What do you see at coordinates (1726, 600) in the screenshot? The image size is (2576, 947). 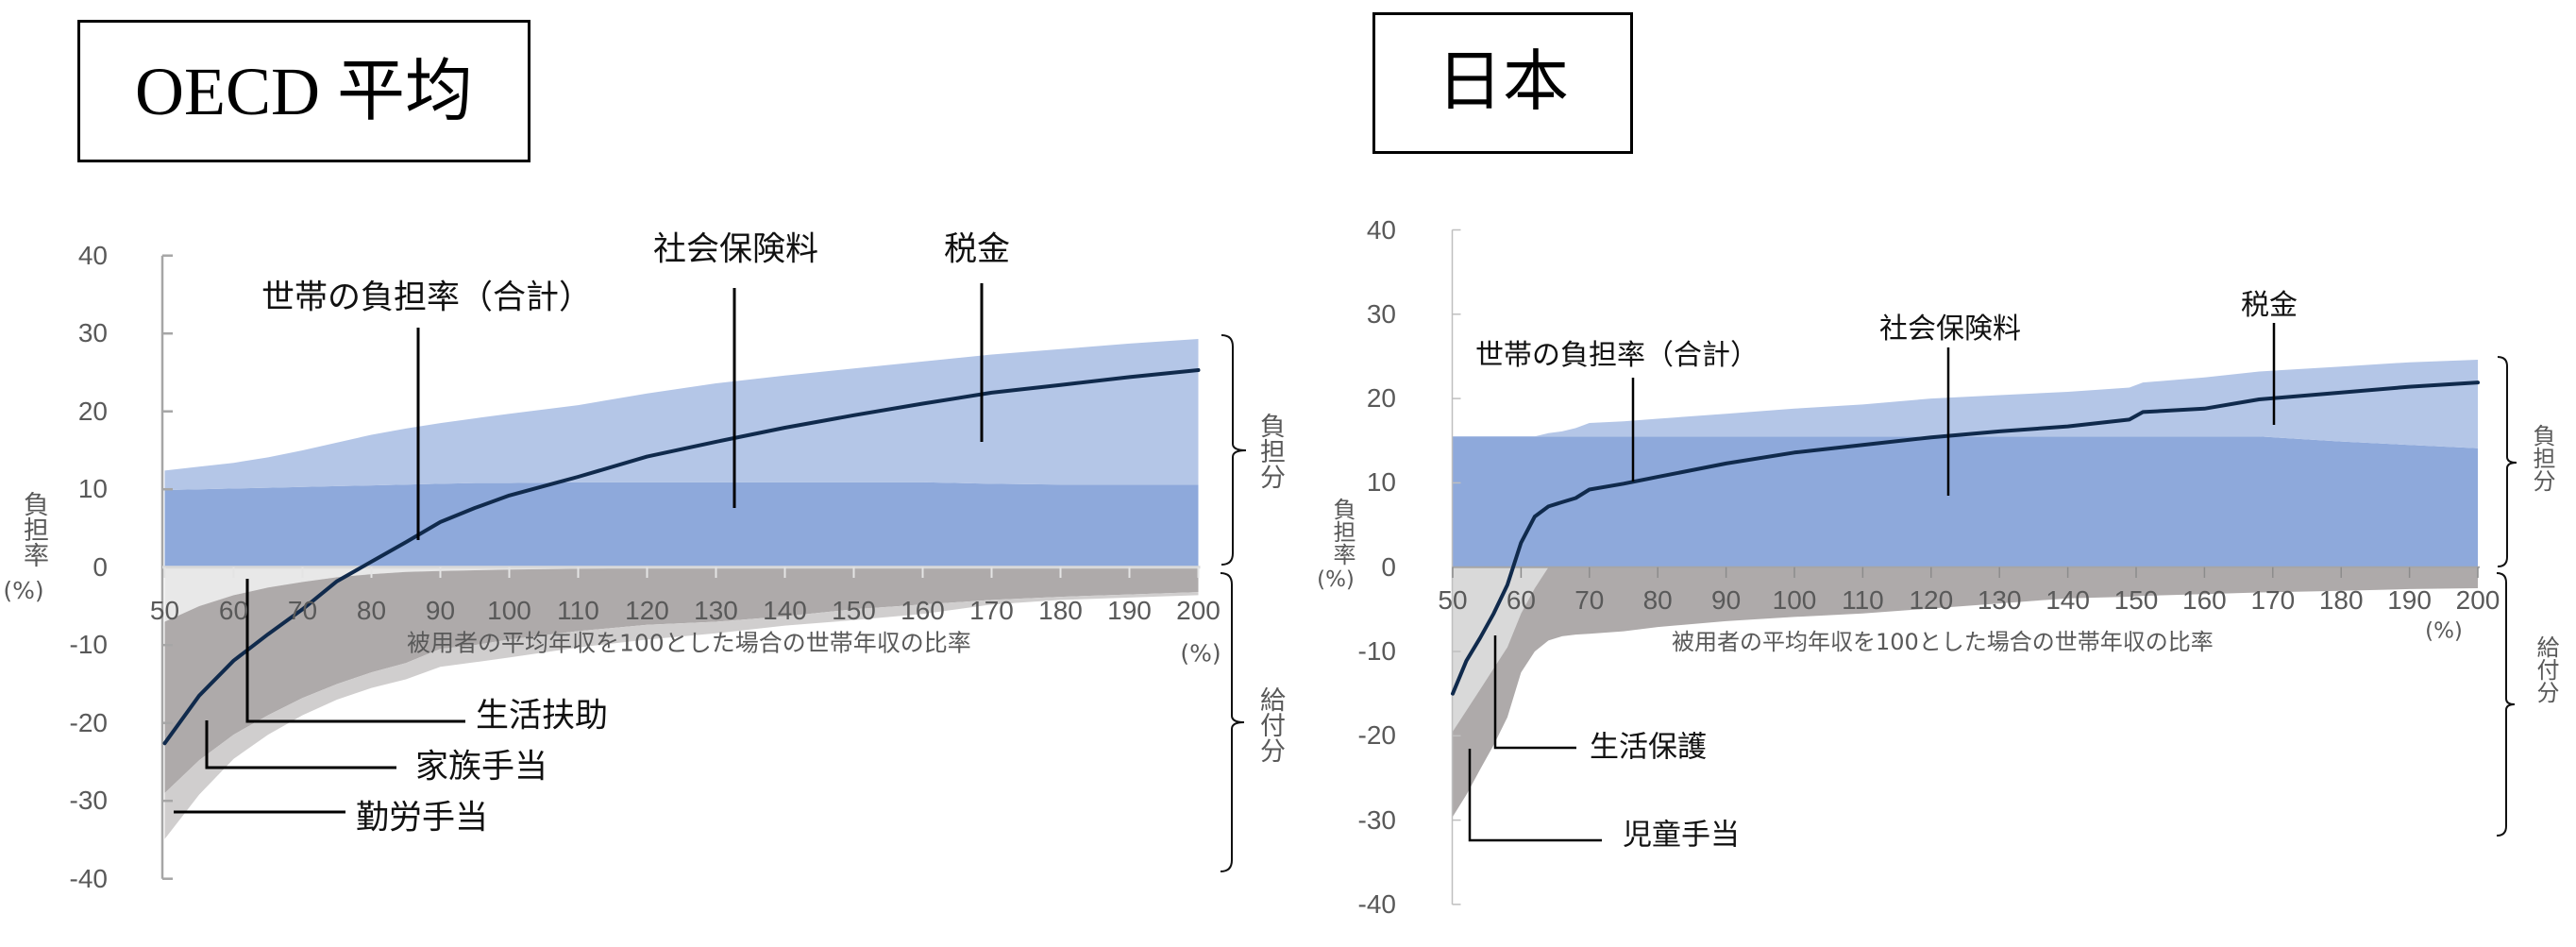 I see `x-tick-label: 90` at bounding box center [1726, 600].